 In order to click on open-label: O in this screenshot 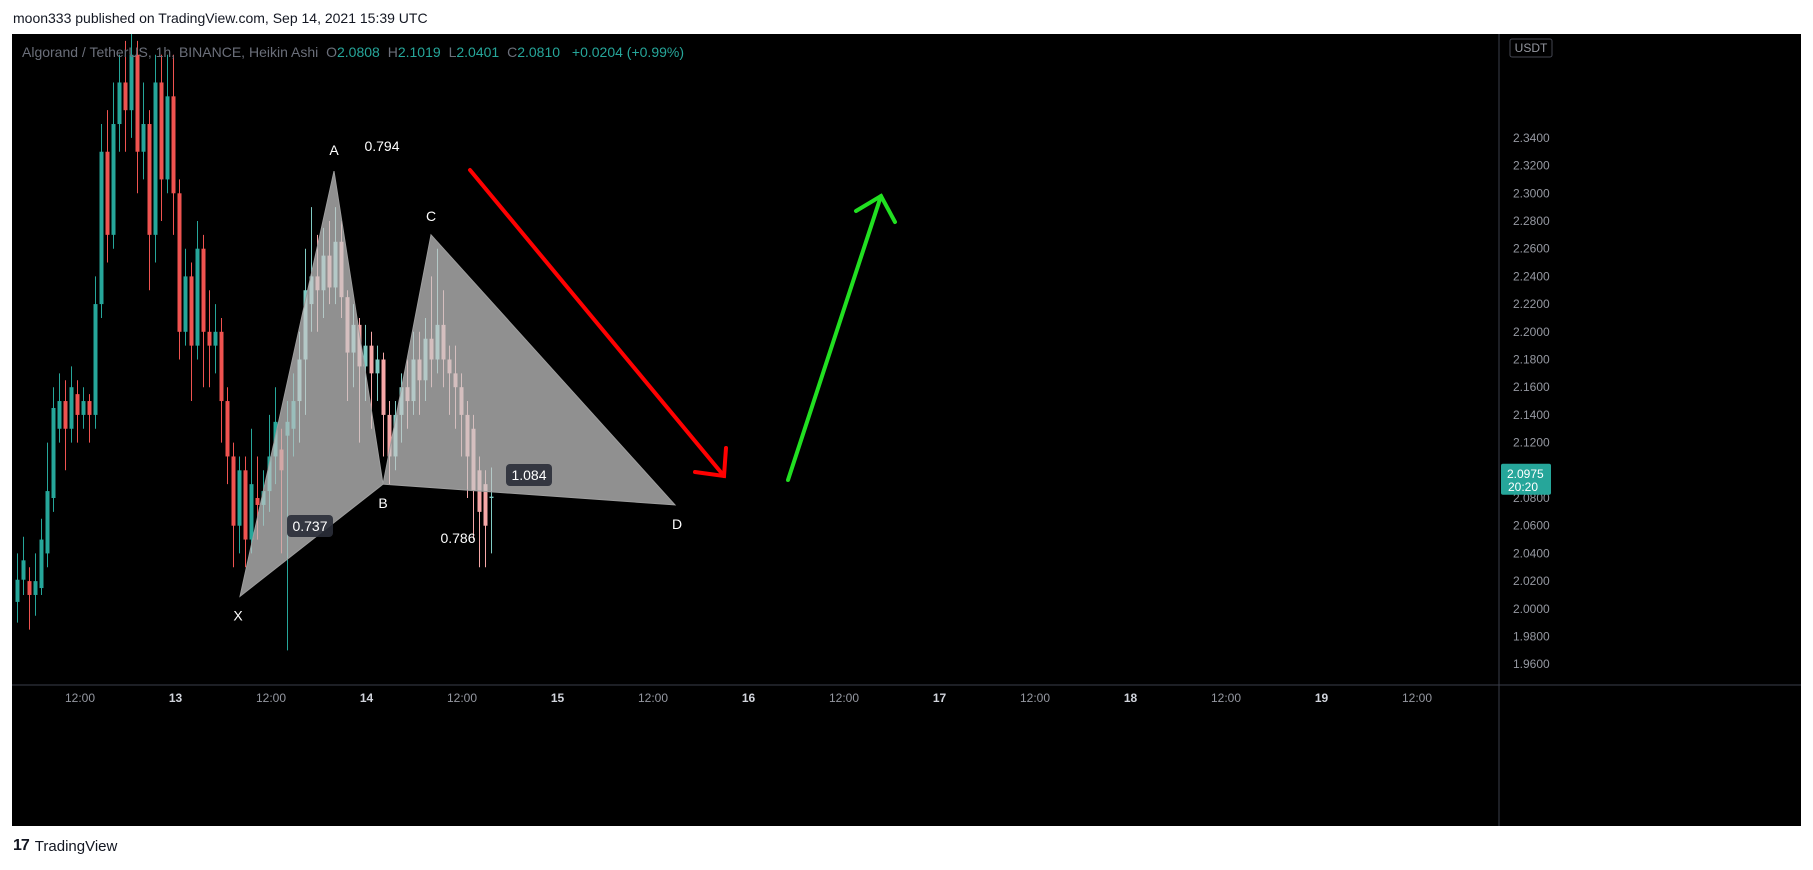, I will do `click(331, 52)`.